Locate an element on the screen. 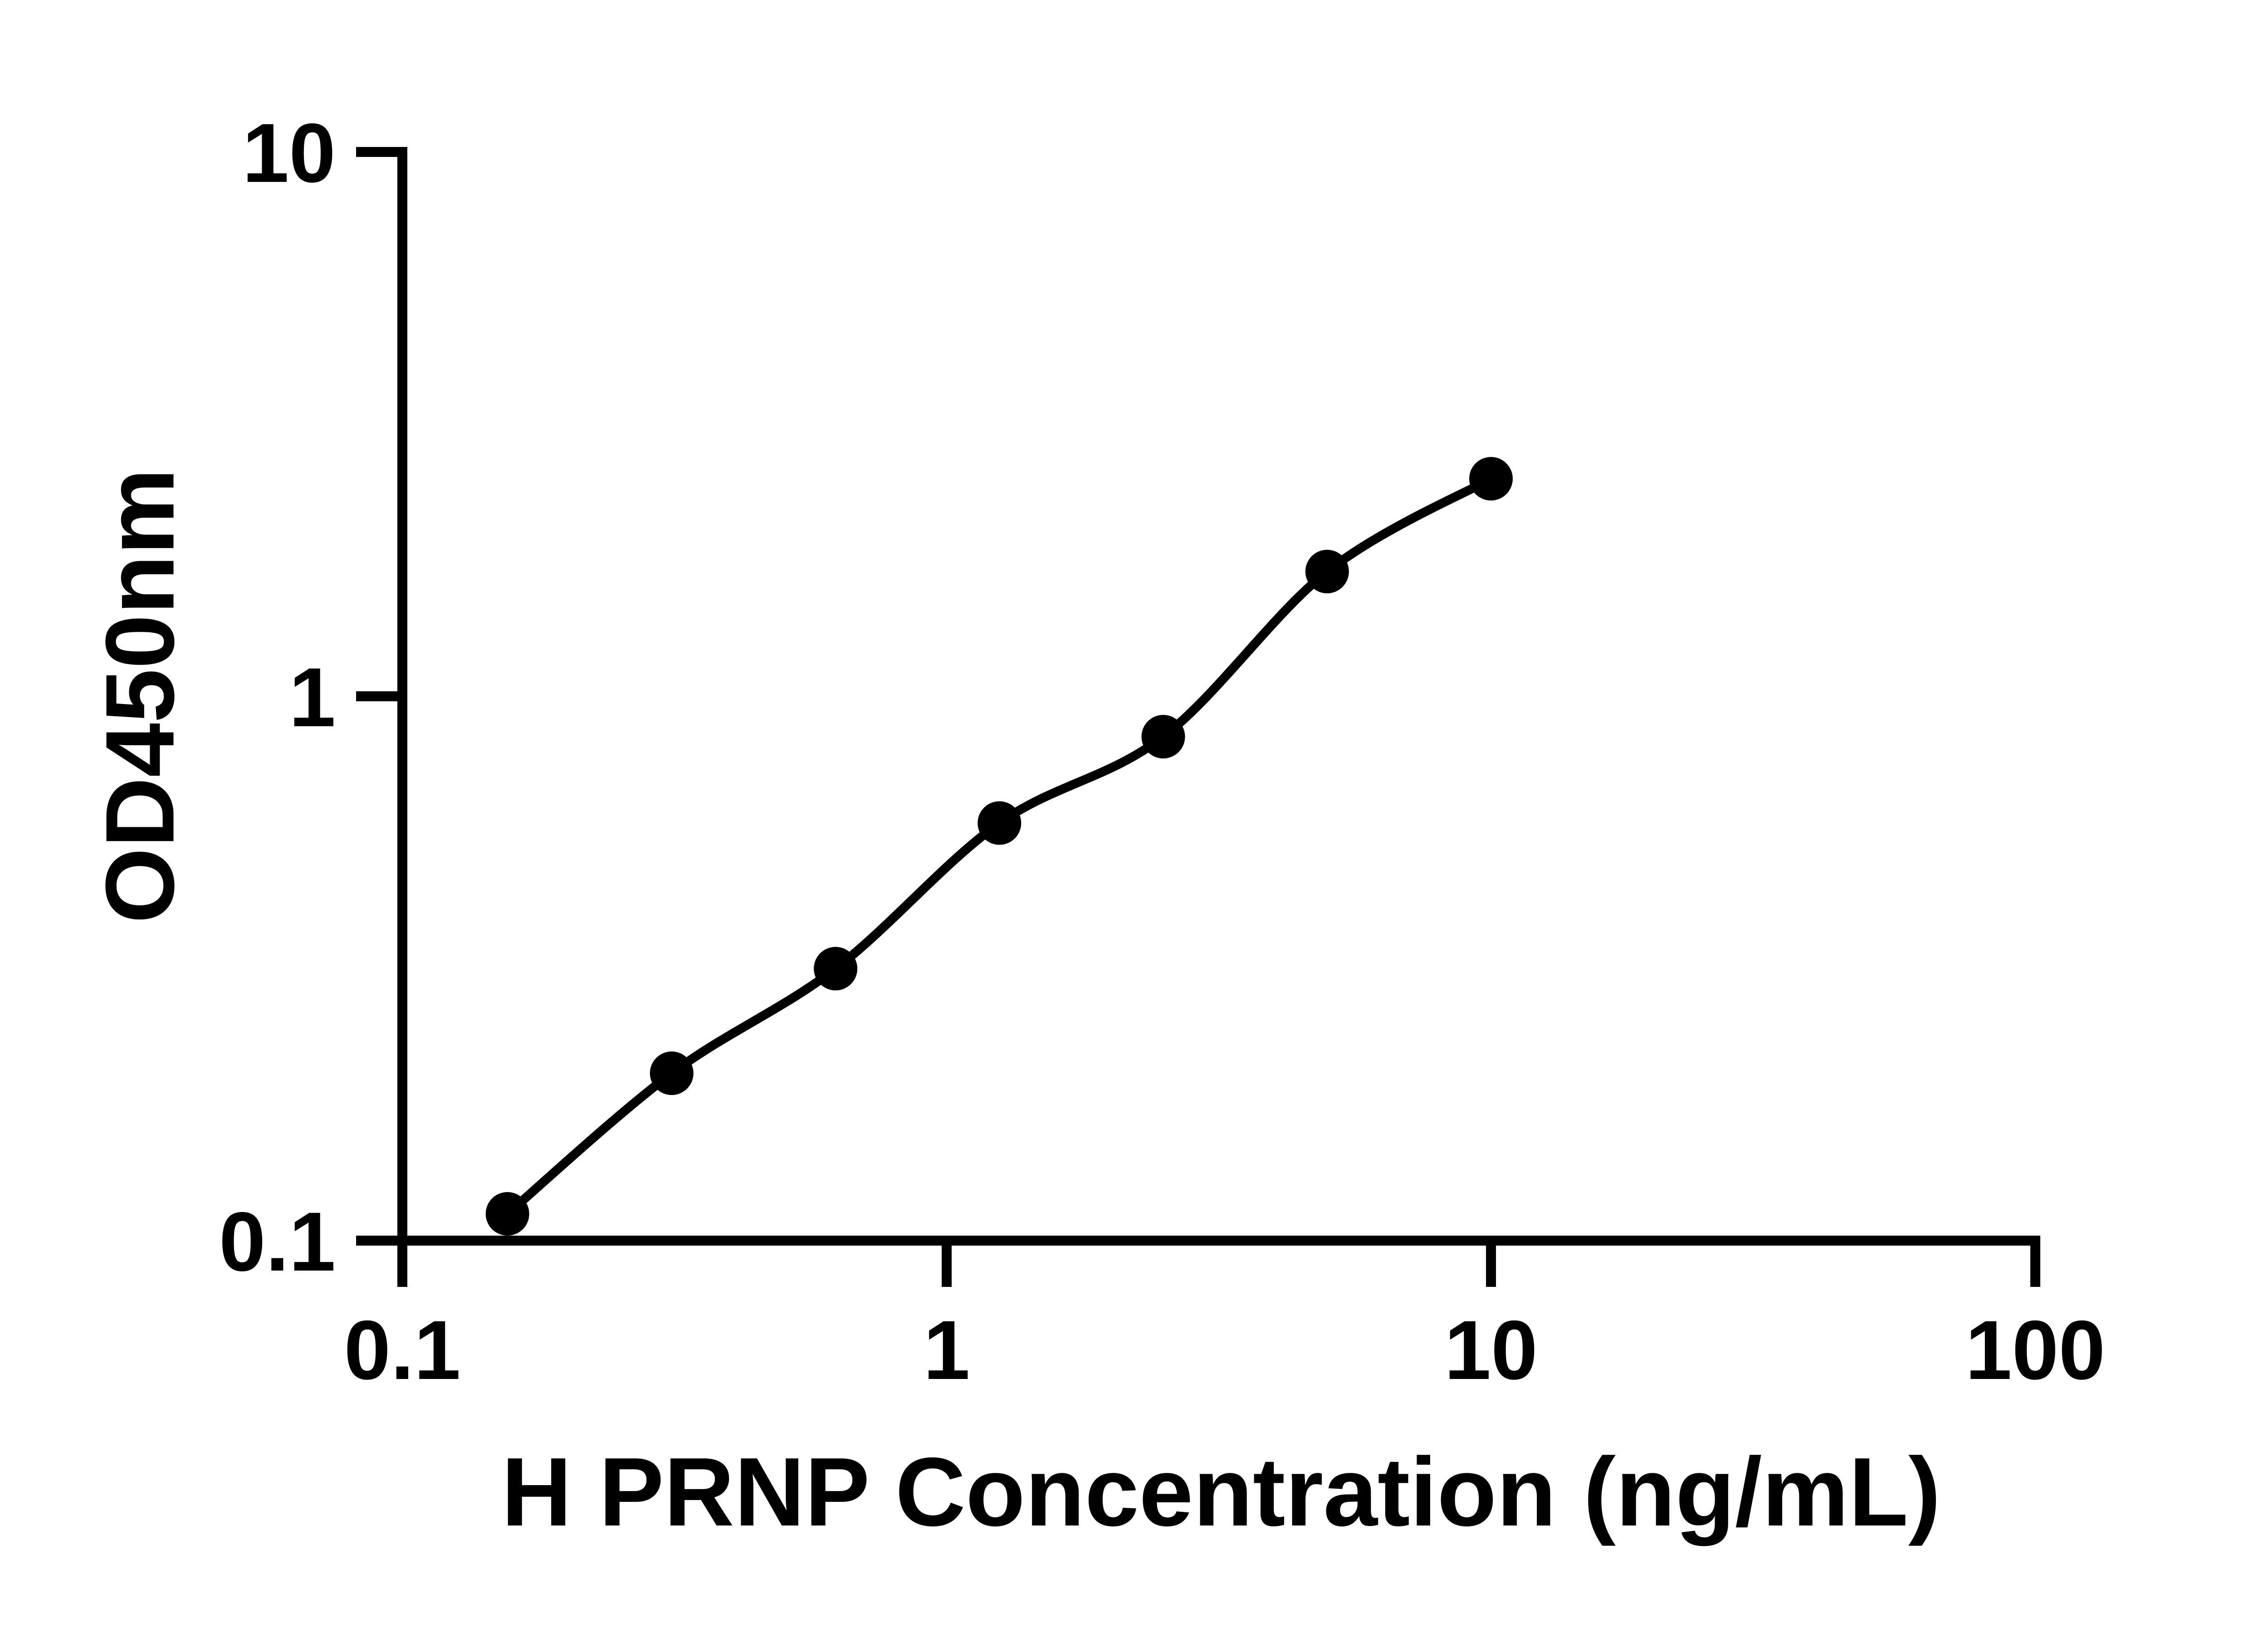 This screenshot has height=1633, width=2268. x-axis-title: H PRNP Concentration (ng/mL) is located at coordinates (1221, 1491).